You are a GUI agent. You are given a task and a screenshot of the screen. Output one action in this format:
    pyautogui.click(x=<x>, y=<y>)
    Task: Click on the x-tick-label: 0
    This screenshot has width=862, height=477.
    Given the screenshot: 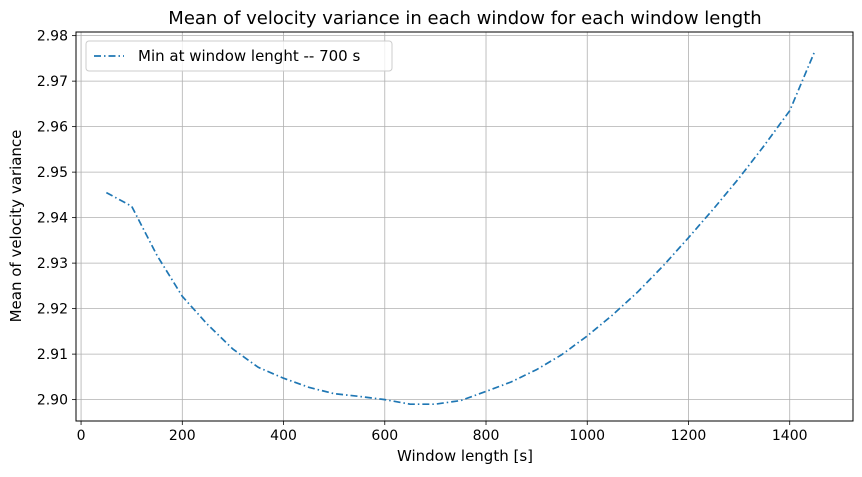 What is the action you would take?
    pyautogui.click(x=81, y=436)
    